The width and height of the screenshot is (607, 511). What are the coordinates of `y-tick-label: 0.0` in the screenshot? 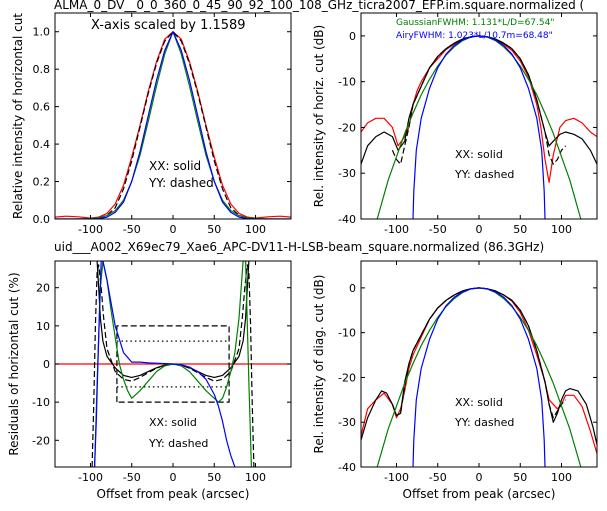 It's located at (42, 219).